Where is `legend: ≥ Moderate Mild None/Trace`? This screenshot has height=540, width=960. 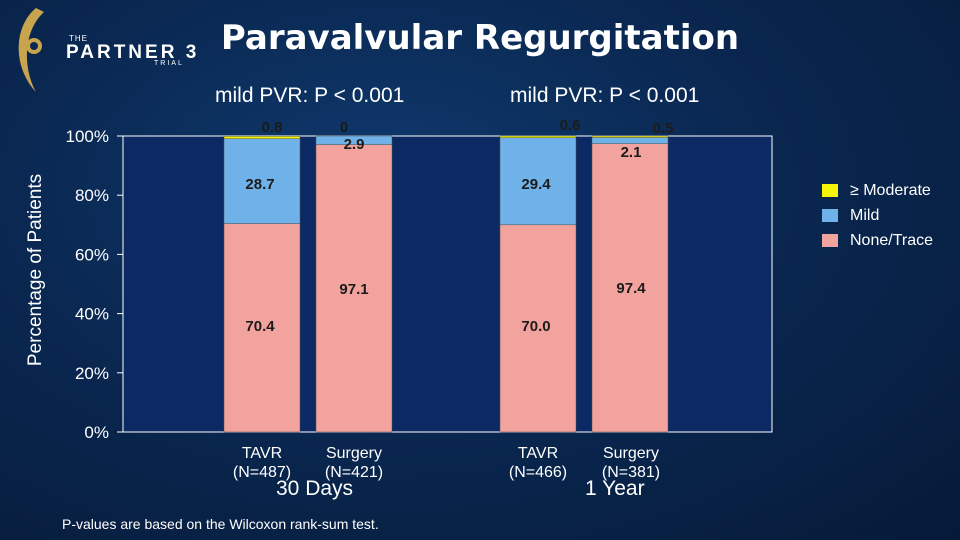
legend: ≥ Moderate Mild None/Trace is located at coordinates (877, 215).